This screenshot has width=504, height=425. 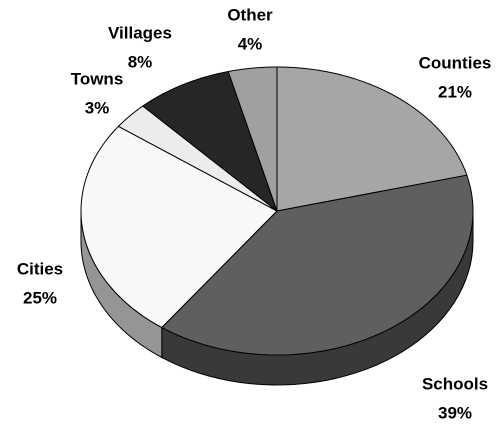 What do you see at coordinates (97, 78) in the screenshot?
I see `slice-label: Towns` at bounding box center [97, 78].